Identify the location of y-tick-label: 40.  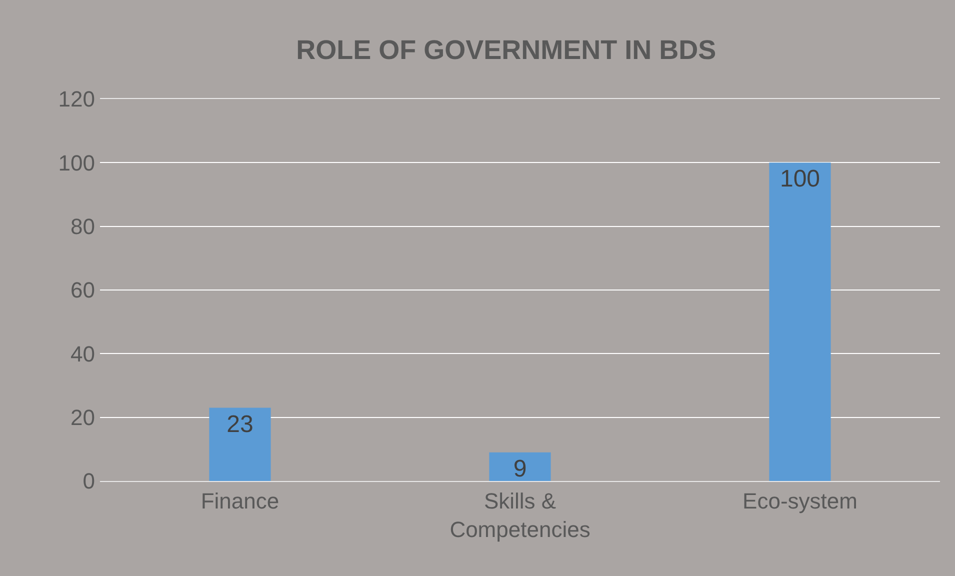
(82, 353).